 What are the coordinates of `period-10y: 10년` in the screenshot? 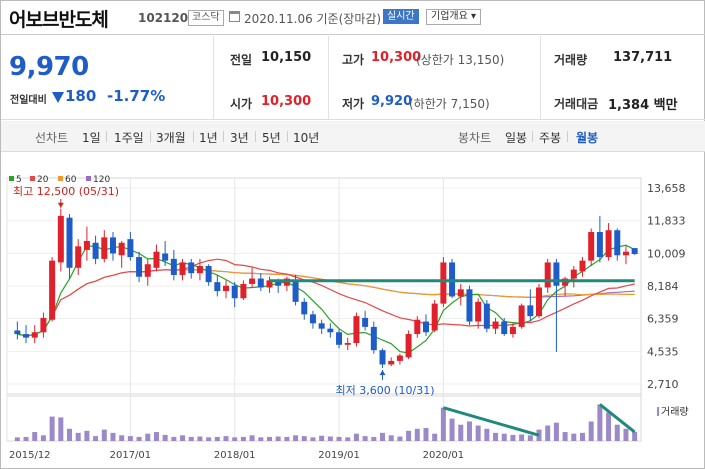 It's located at (306, 138).